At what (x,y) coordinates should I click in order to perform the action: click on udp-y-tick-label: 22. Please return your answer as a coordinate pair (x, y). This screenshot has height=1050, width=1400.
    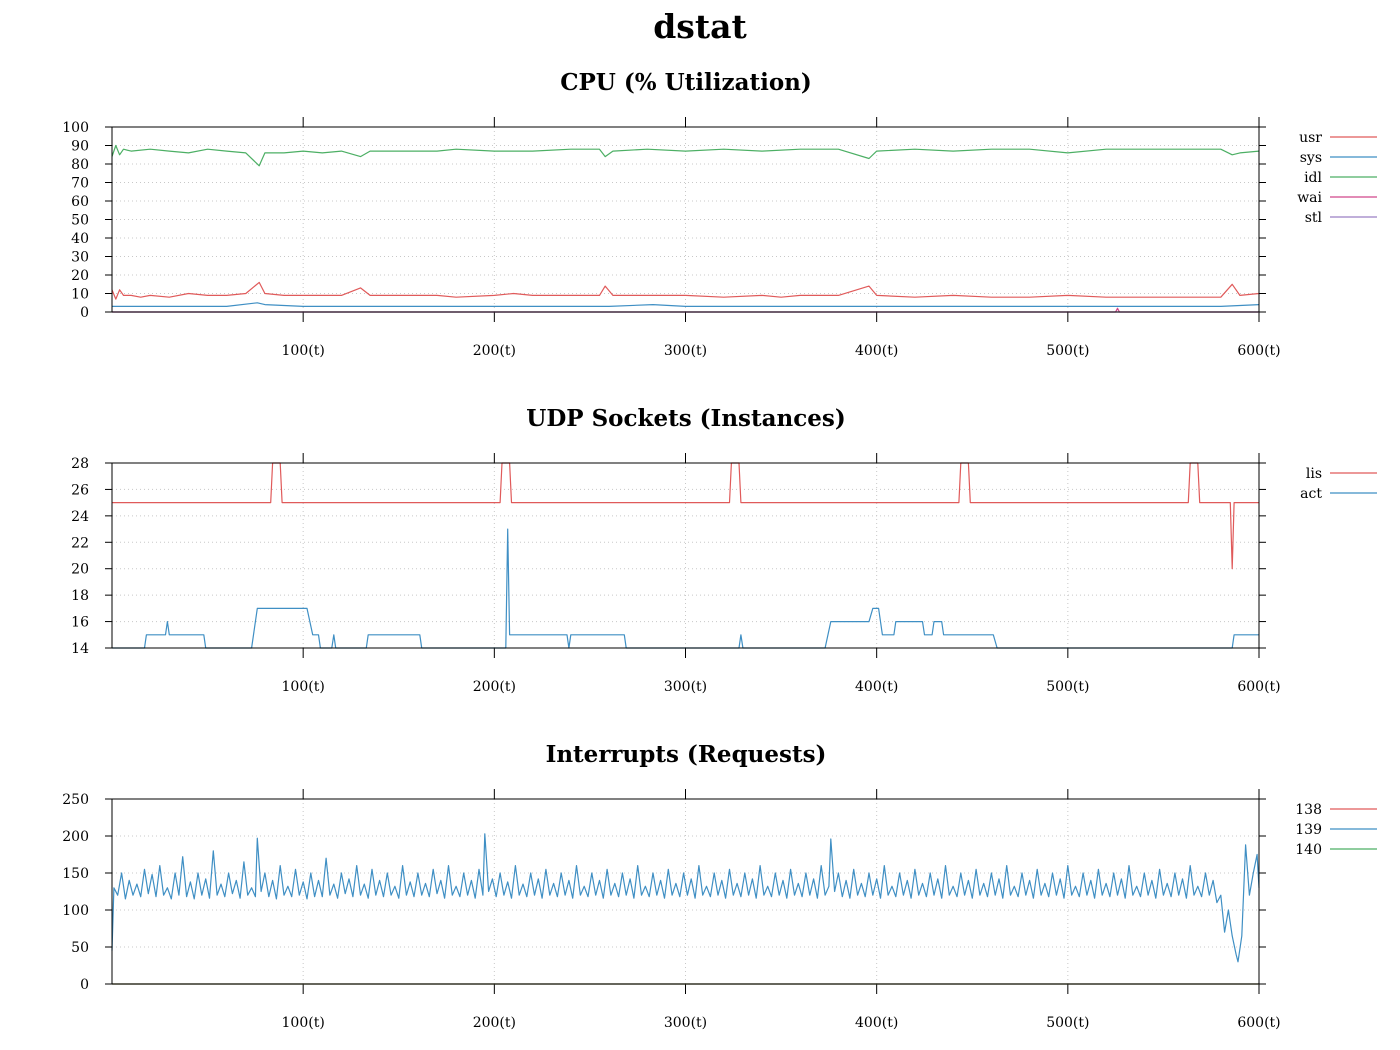
    Looking at the image, I should click on (80, 543).